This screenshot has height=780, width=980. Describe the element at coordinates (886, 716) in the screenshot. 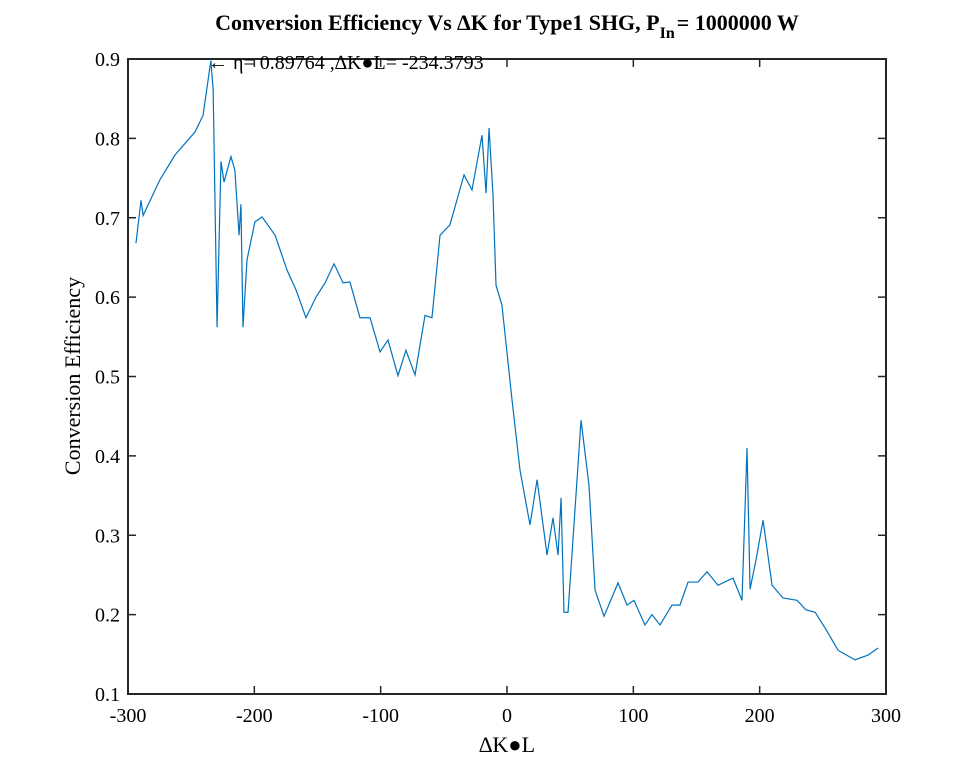

I see `x-tick-label: 300` at that location.